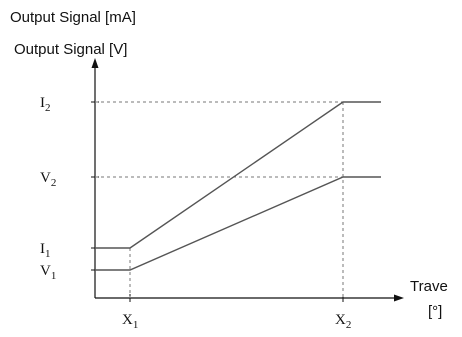 The image size is (462, 337). I want to click on y-tick-label-v2: V2, so click(48, 179).